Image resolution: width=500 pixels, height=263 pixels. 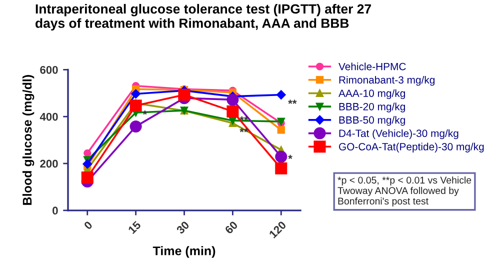 I want to click on legend-label: D4-Tat (Vehicle)-30 mg/kg, so click(x=398, y=134).